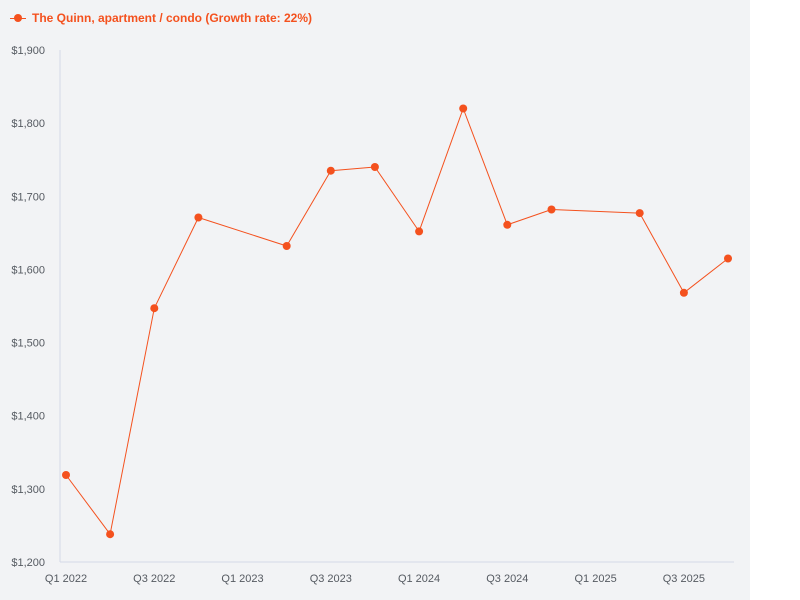 The height and width of the screenshot is (600, 800). I want to click on x-tick-label: Q3 2022, so click(154, 579).